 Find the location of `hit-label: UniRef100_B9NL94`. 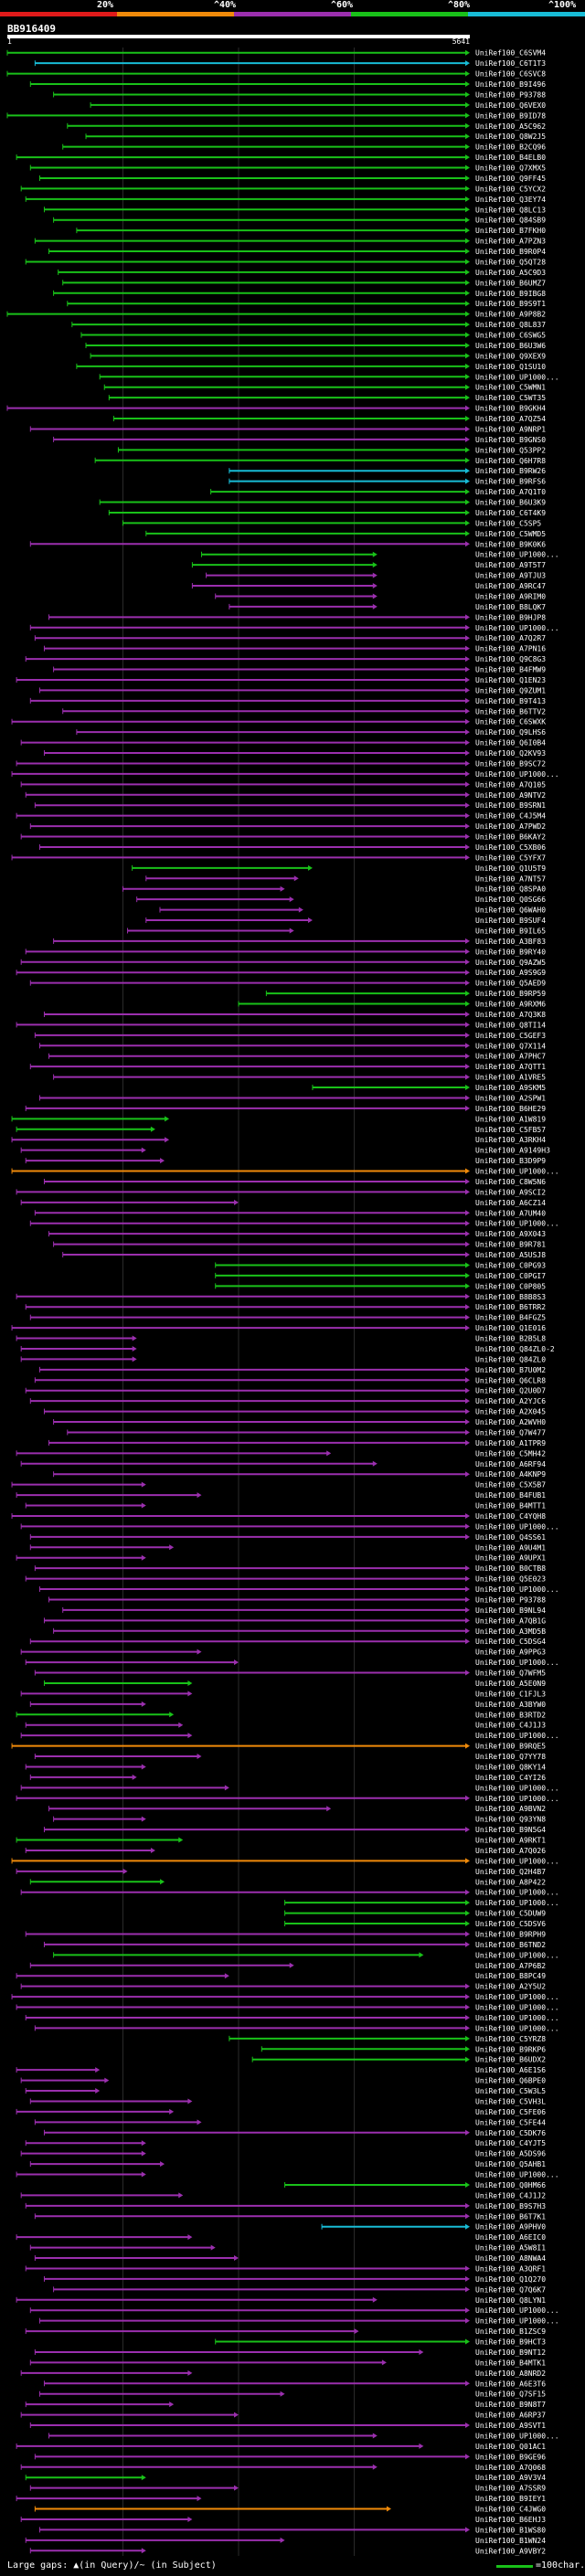

hit-label: UniRef100_B9NL94 is located at coordinates (511, 1610).